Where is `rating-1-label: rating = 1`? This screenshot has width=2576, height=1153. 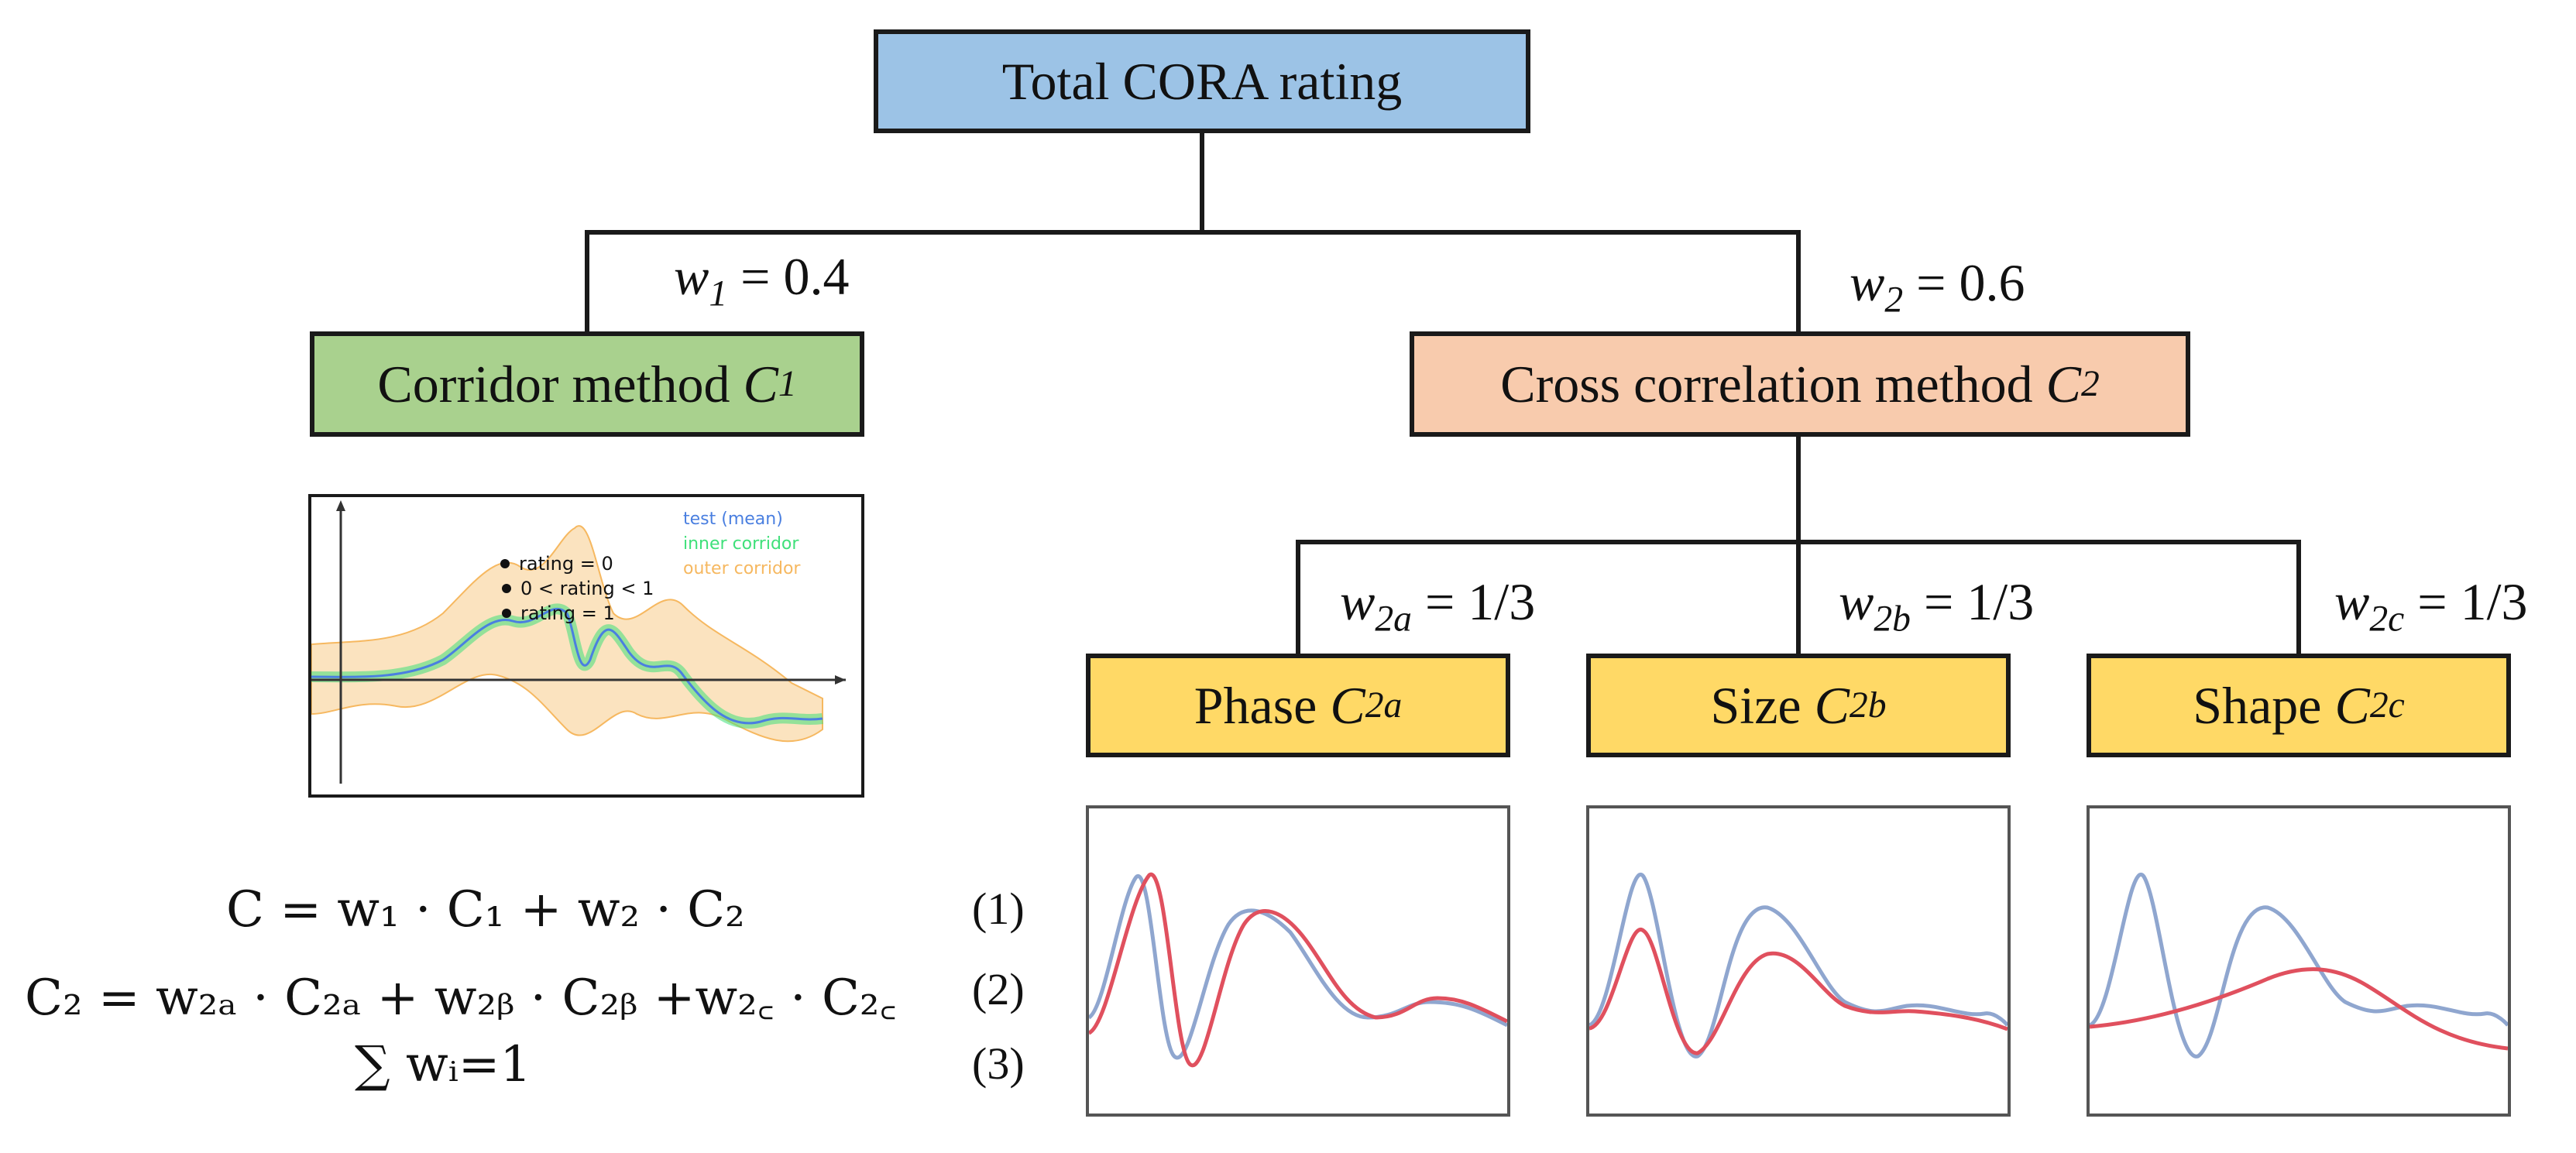 rating-1-label: rating = 1 is located at coordinates (567, 613).